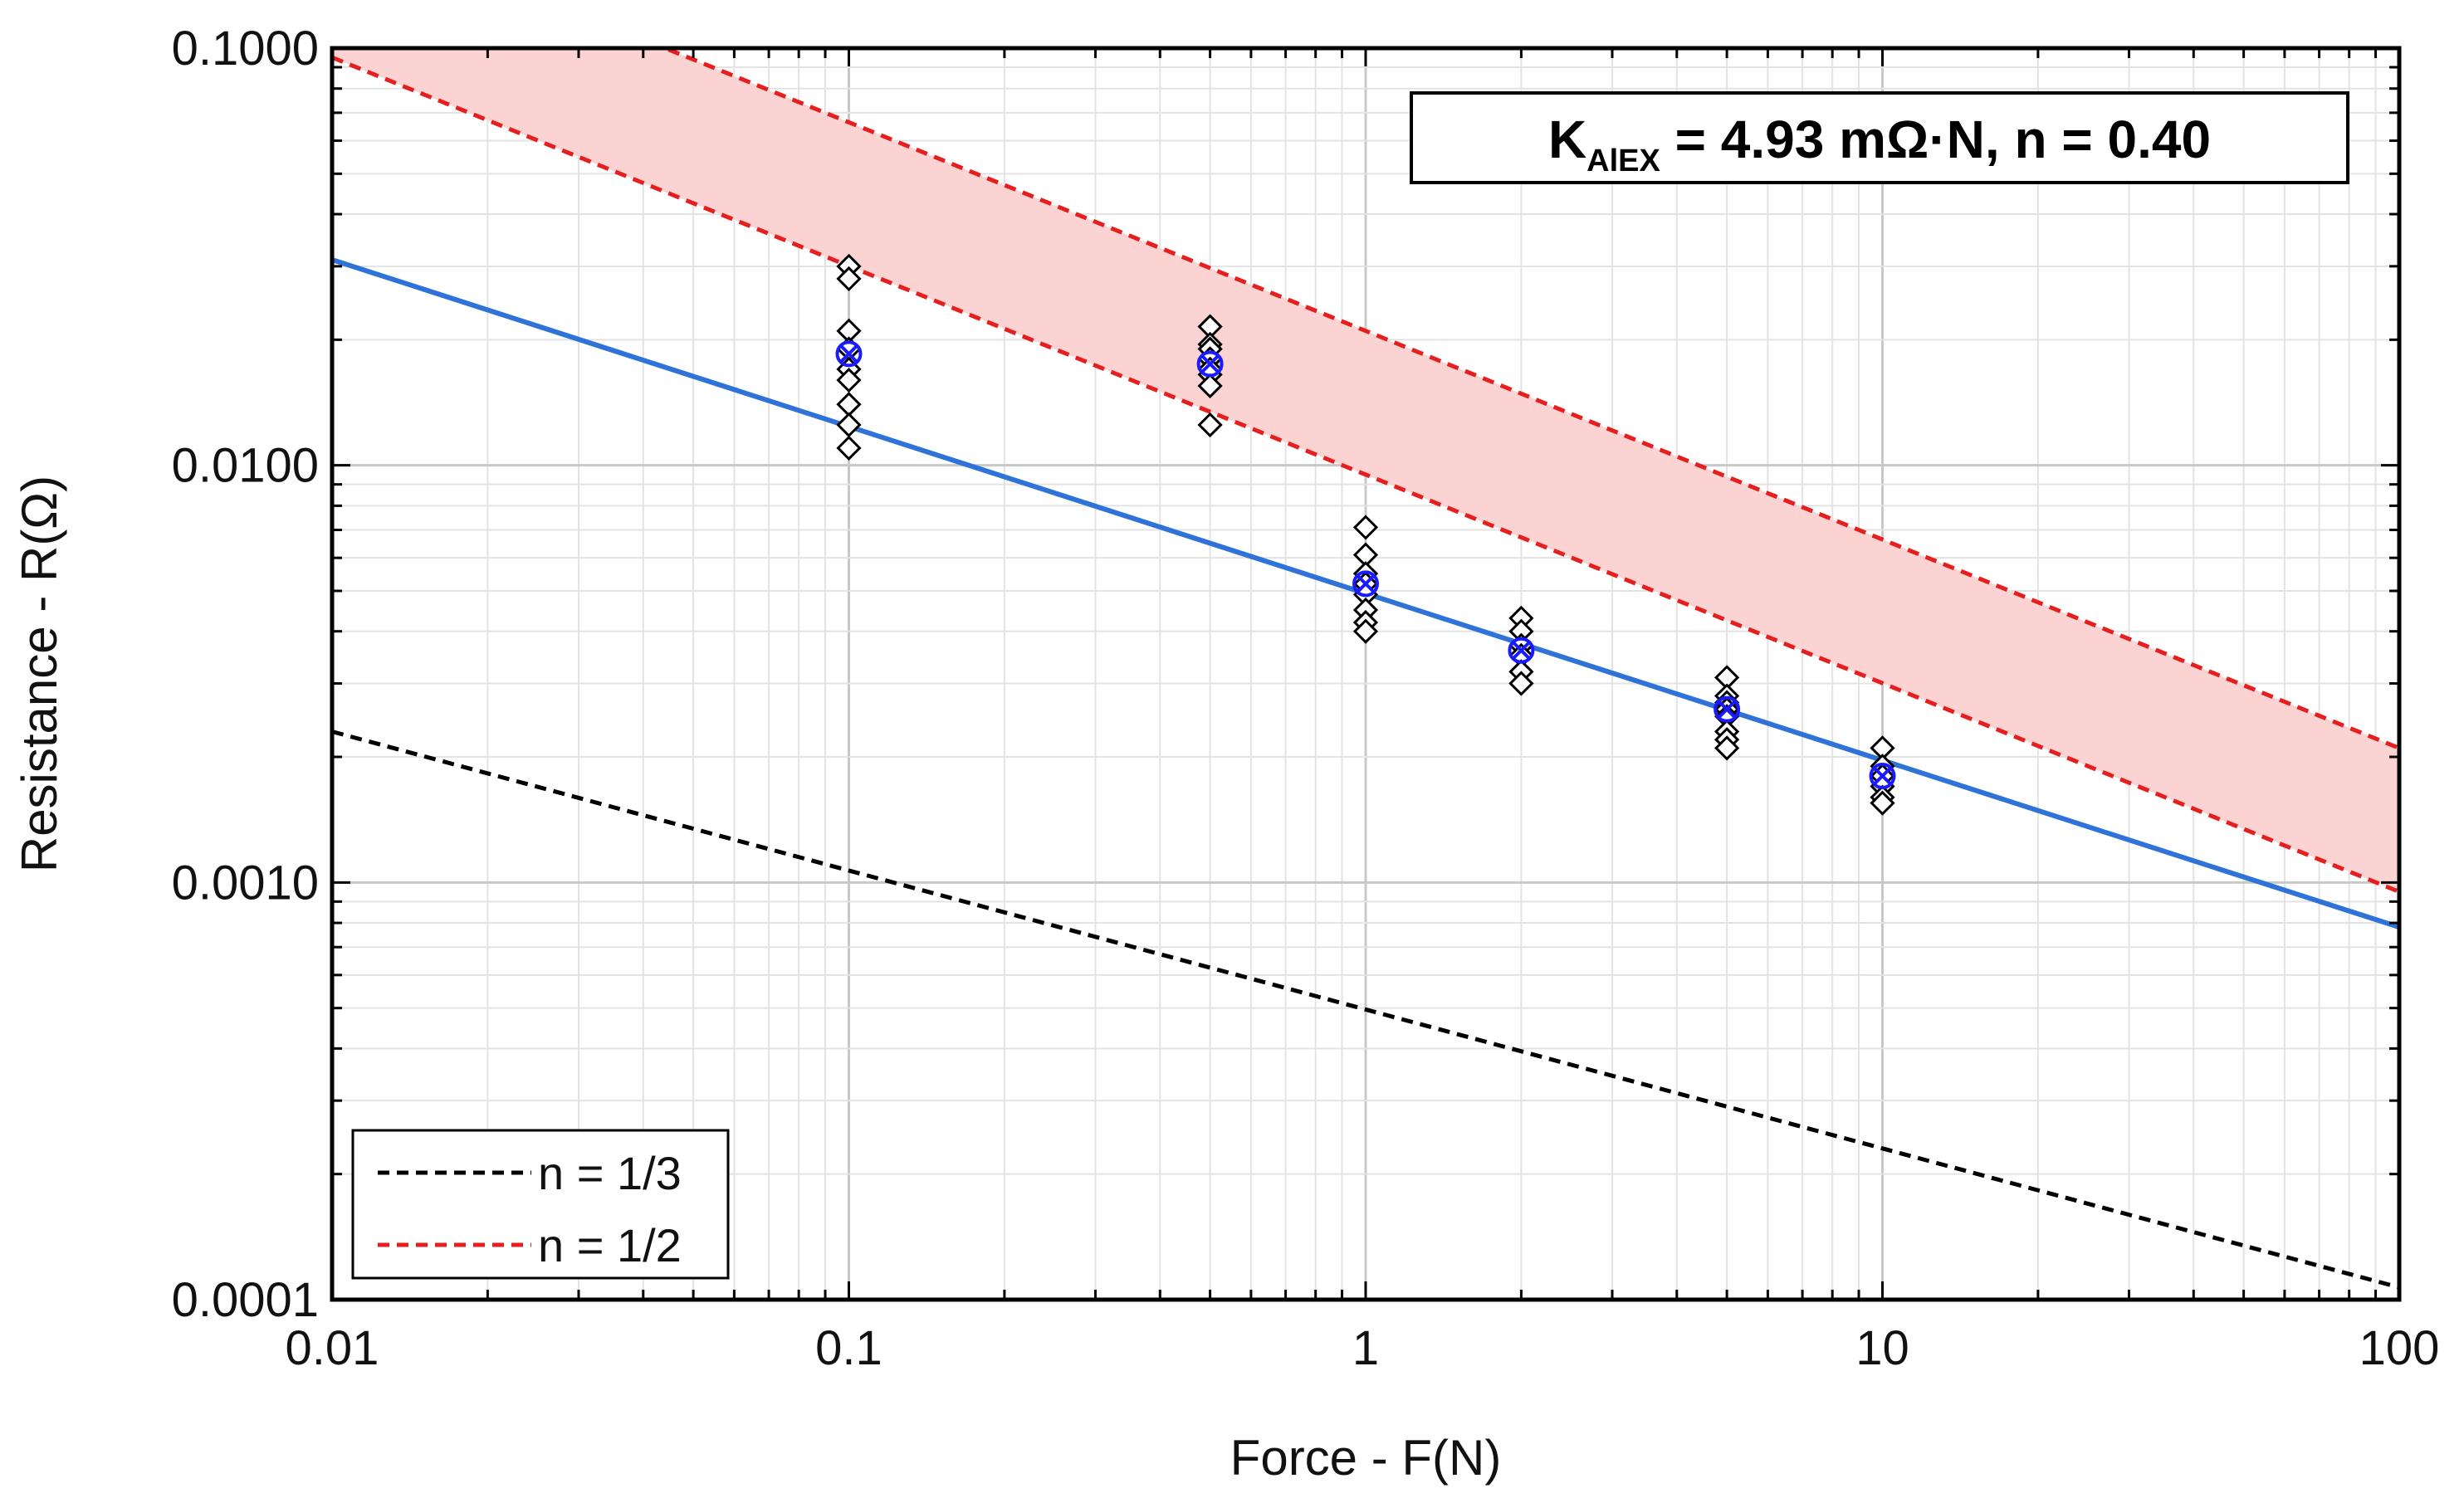  I want to click on y-axis-title: Resistance - R(Ω), so click(39, 674).